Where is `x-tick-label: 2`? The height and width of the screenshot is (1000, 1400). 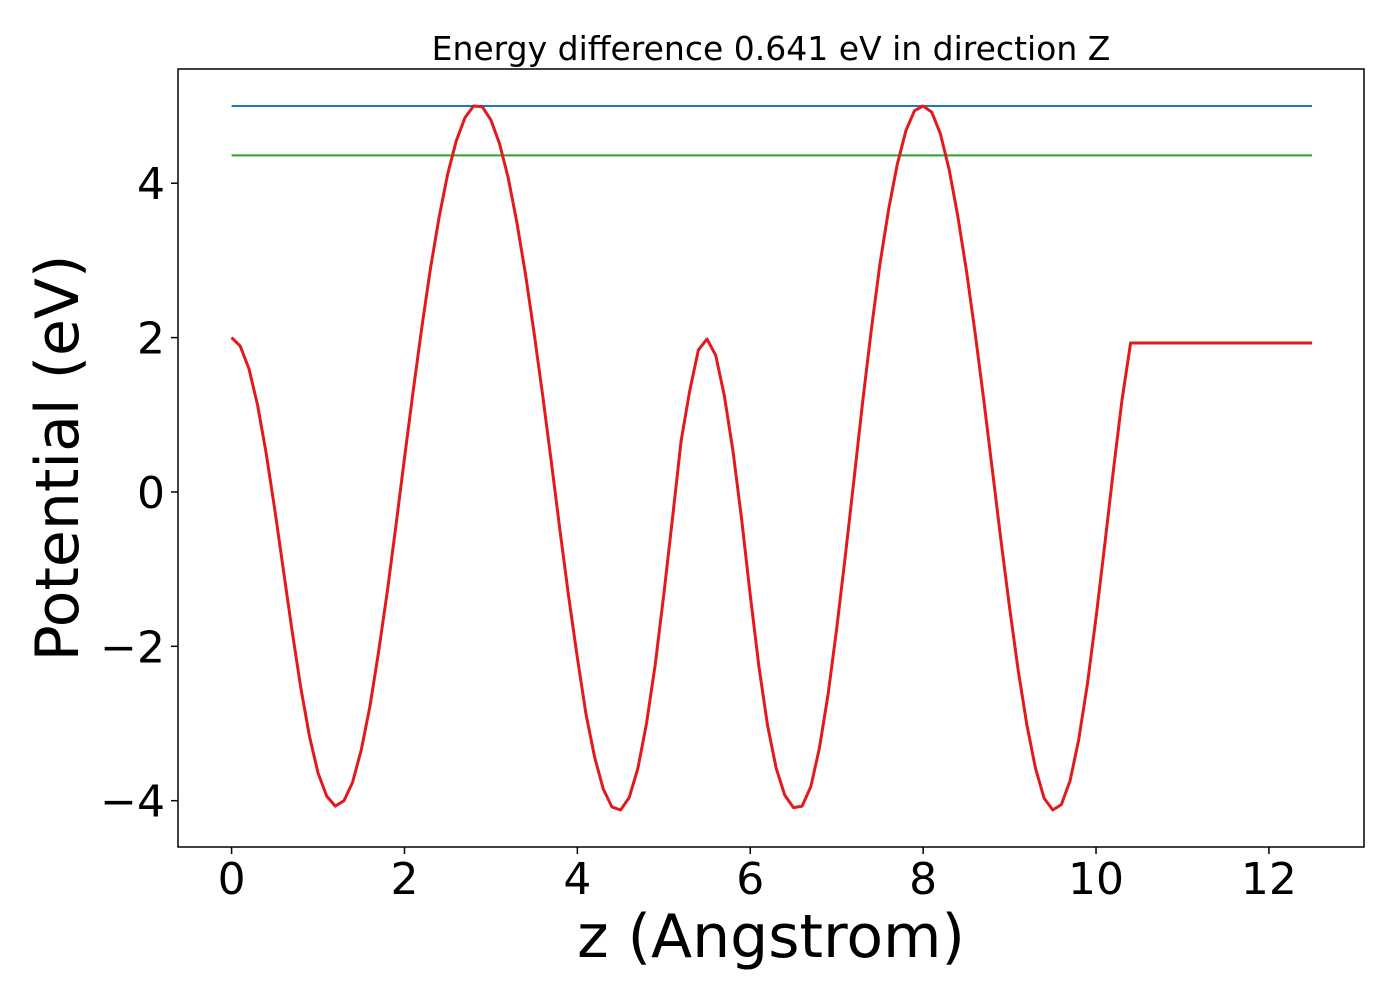 x-tick-label: 2 is located at coordinates (404, 879).